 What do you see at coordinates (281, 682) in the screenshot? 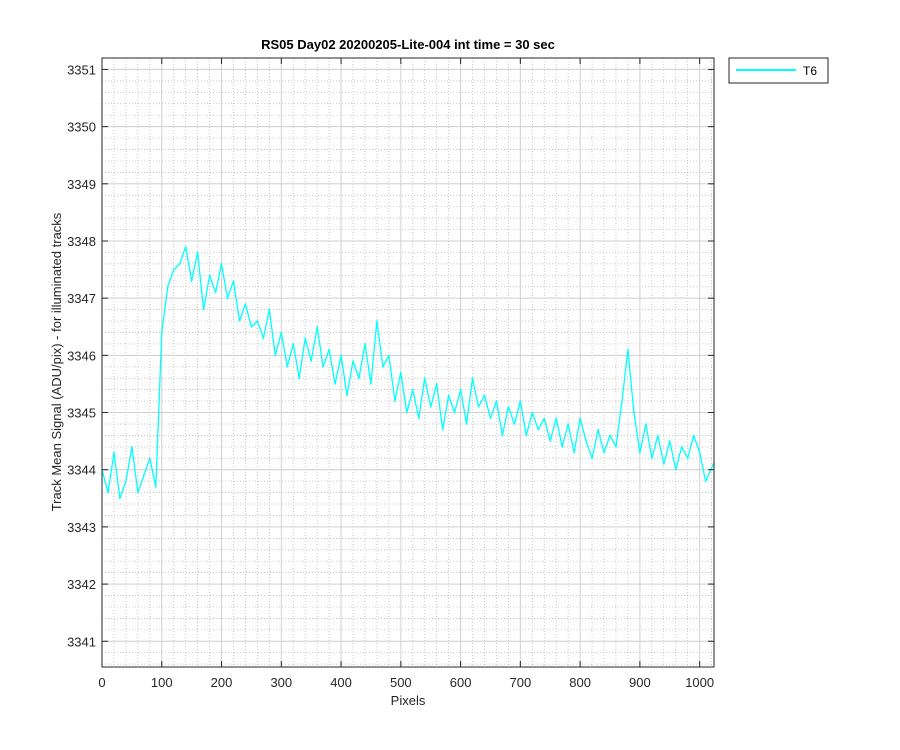
I see `x-tick-label: 300` at bounding box center [281, 682].